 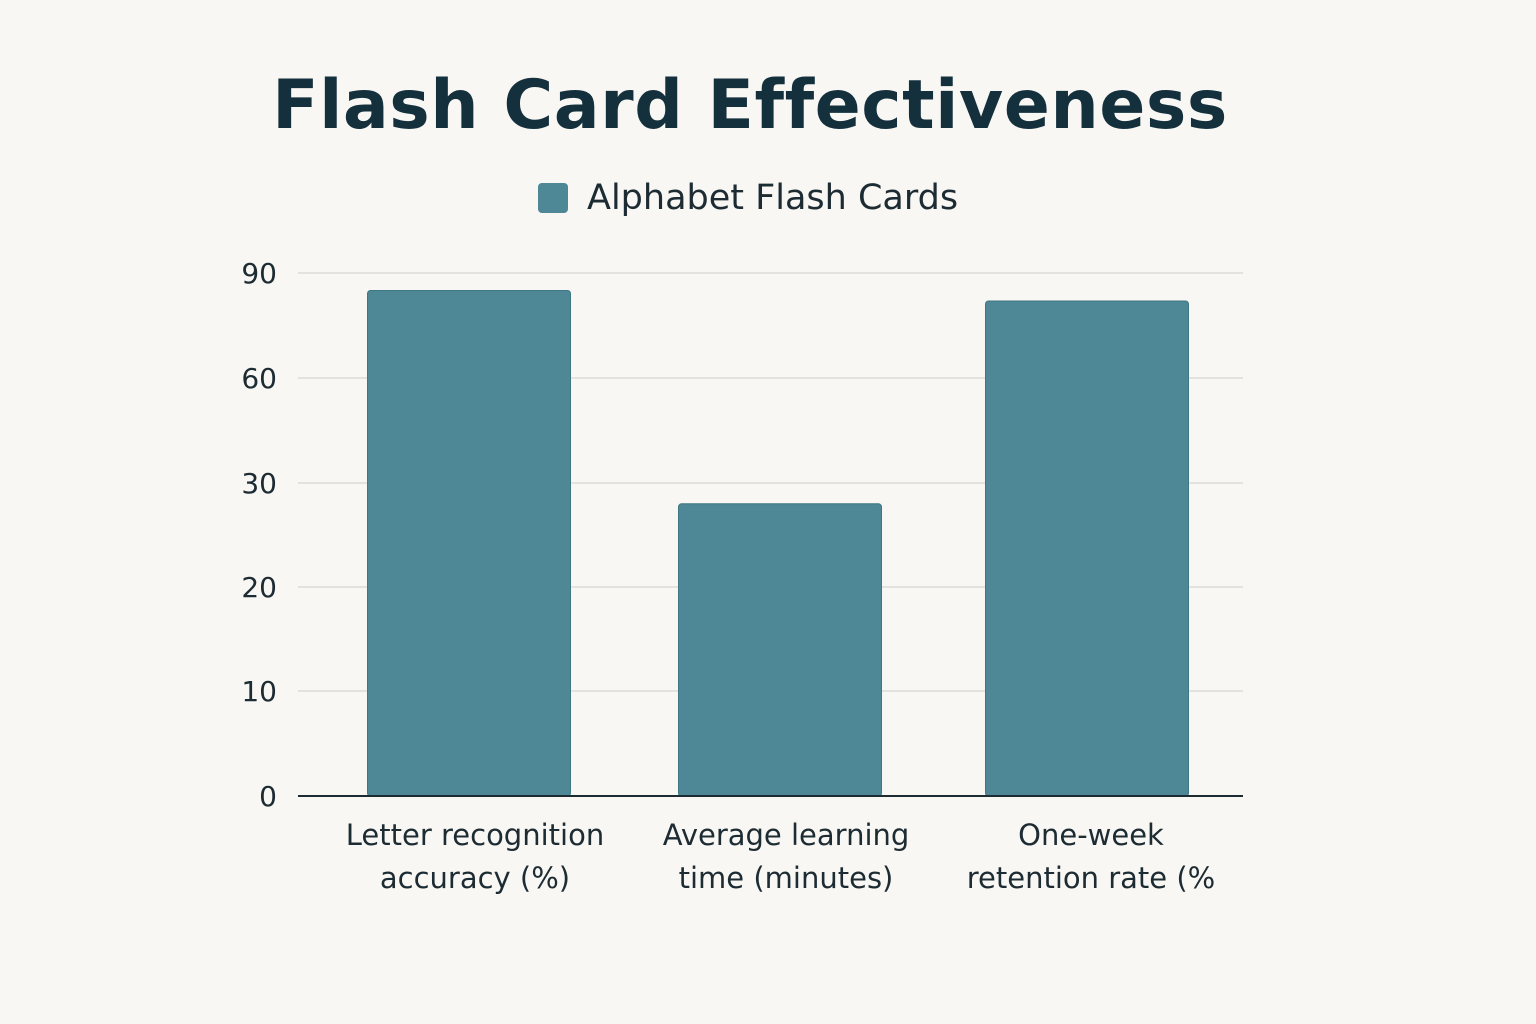 I want to click on legend: Alphabet Flash Cards, so click(x=748, y=198).